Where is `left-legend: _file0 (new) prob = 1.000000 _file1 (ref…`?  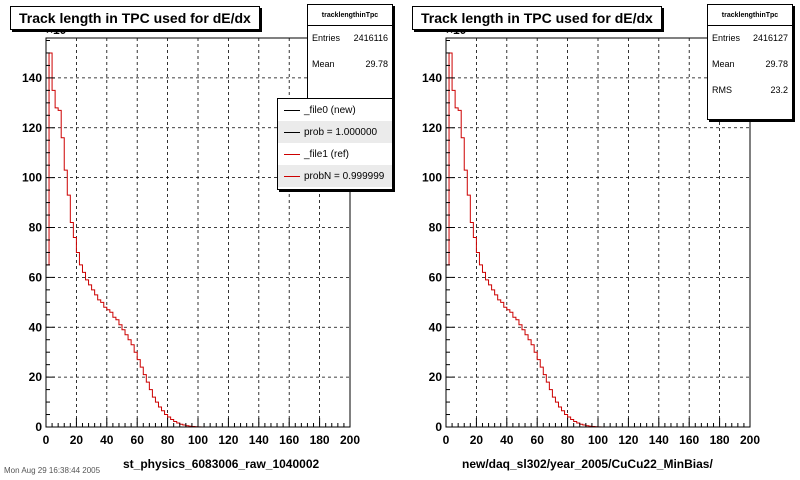 left-legend: _file0 (new) prob = 1.000000 _file1 (ref… is located at coordinates (335, 144).